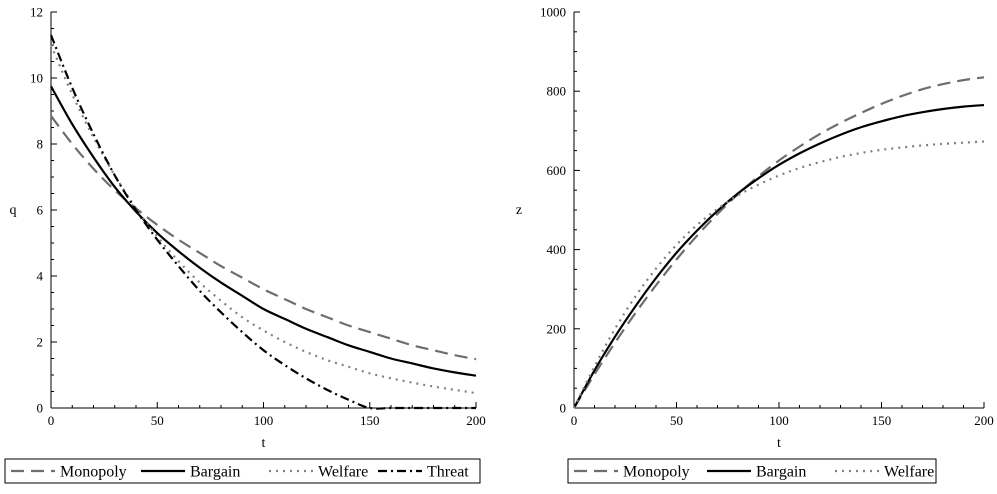  Describe the element at coordinates (36, 78) in the screenshot. I see `y-tick-label: 10` at that location.